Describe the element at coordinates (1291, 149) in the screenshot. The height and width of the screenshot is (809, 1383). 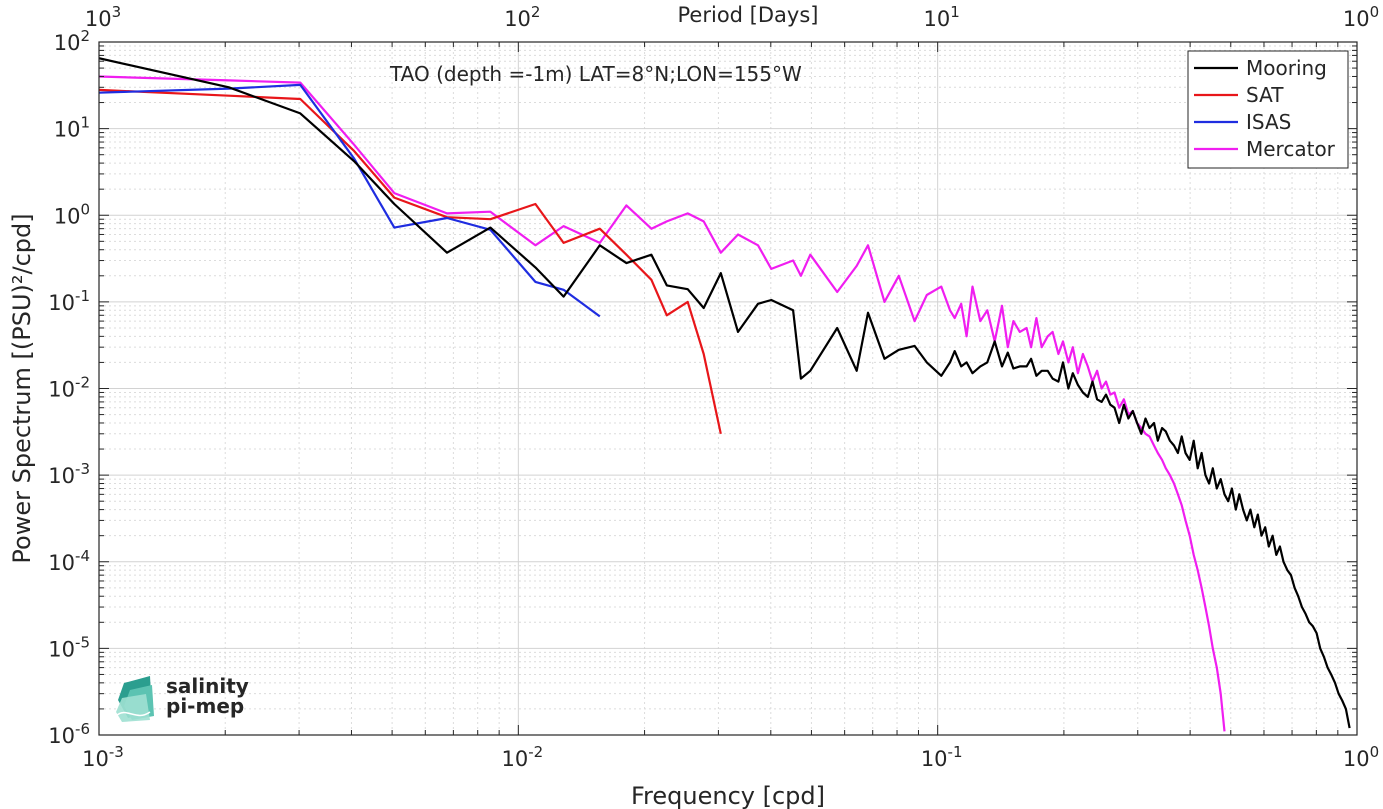
I see `legend-label-mercator: Mercator` at that location.